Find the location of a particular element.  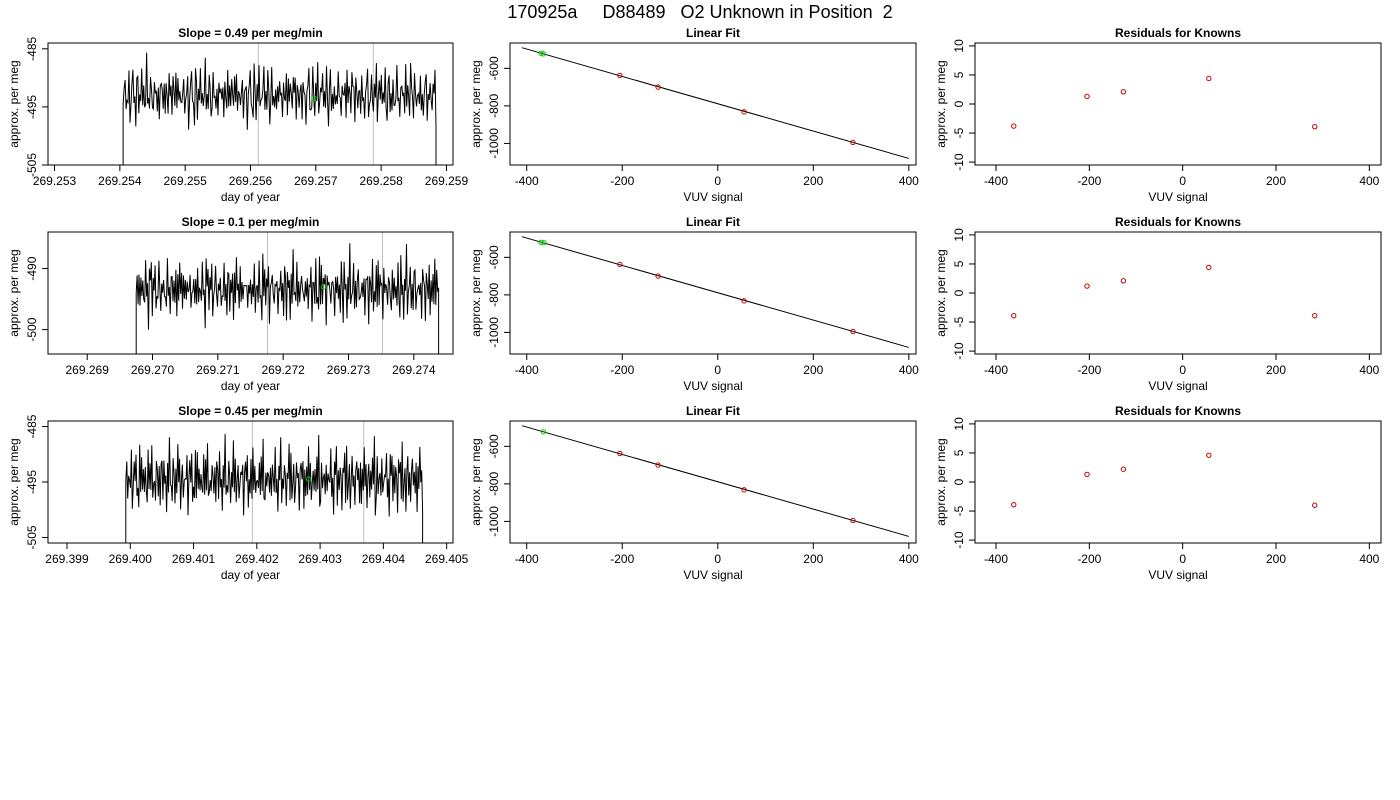

x-tick-label: 269.402 is located at coordinates (257, 559).